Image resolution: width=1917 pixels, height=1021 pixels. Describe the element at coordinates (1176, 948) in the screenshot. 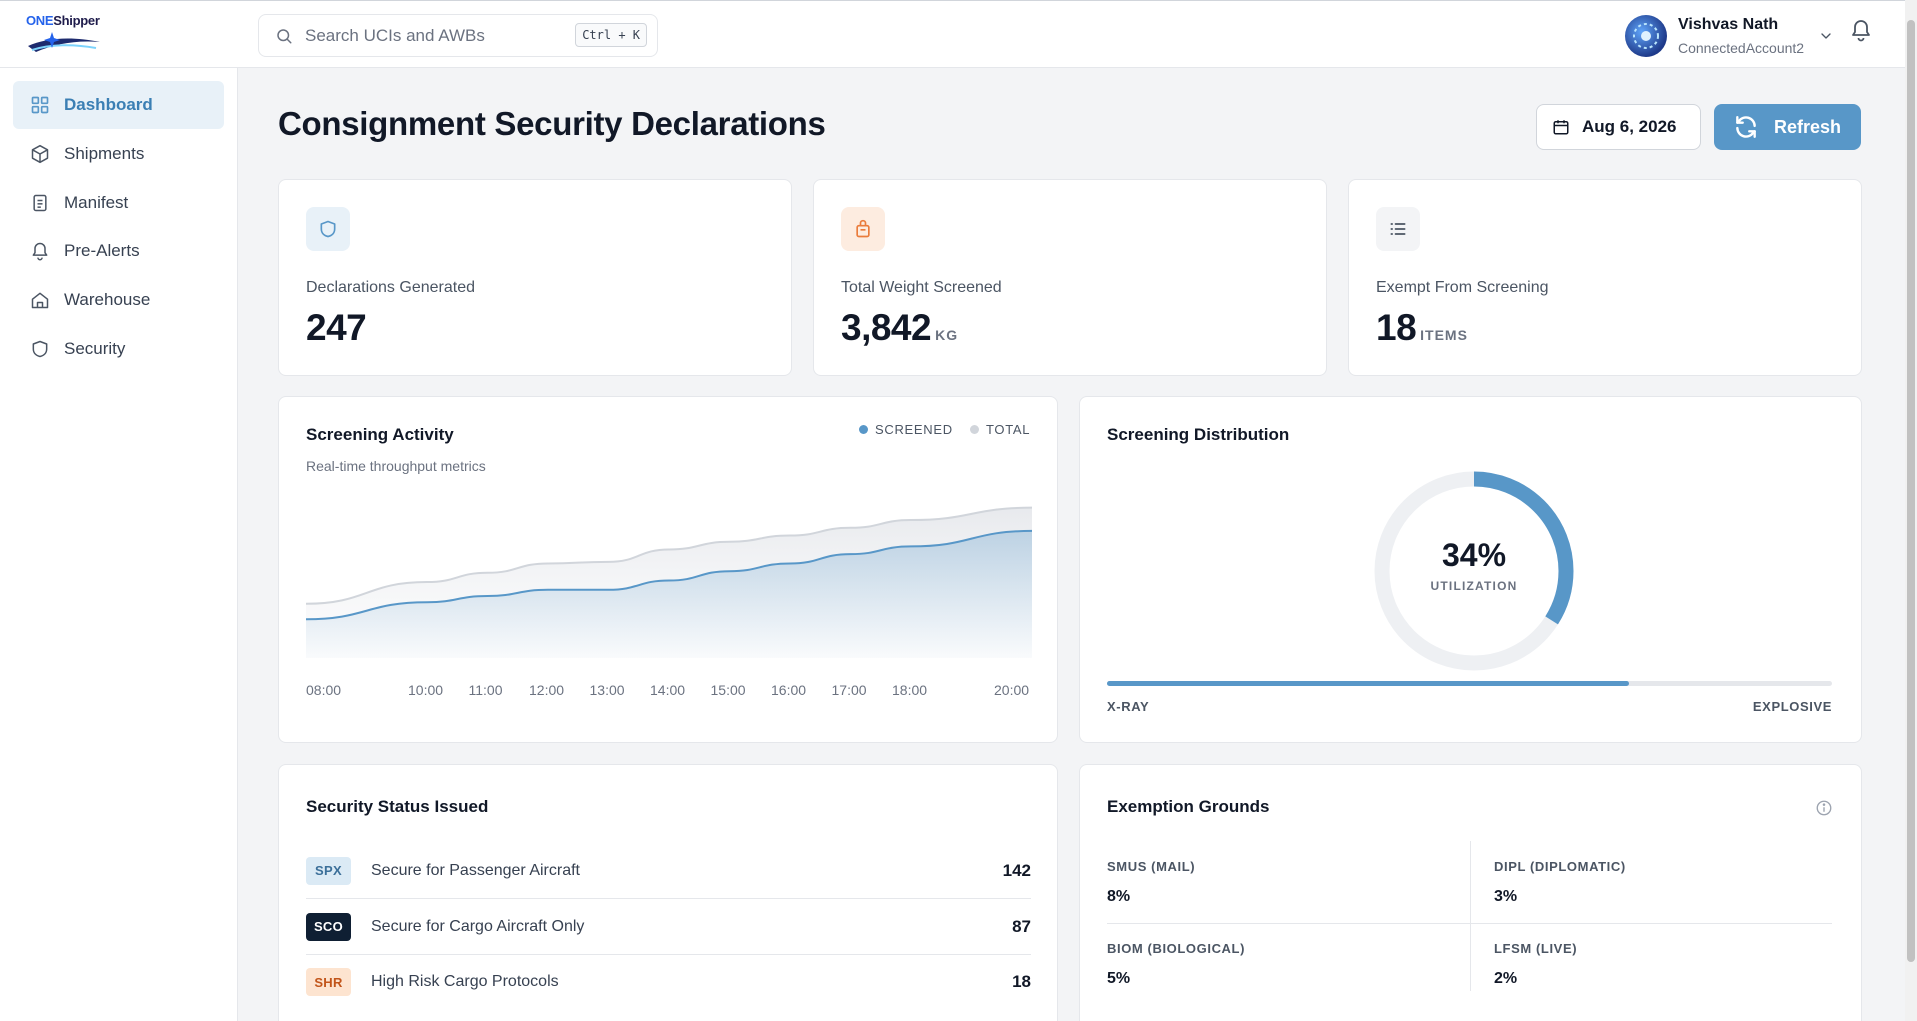

I see `exemption-label: BIOM (BIOLOGICAL)` at that location.